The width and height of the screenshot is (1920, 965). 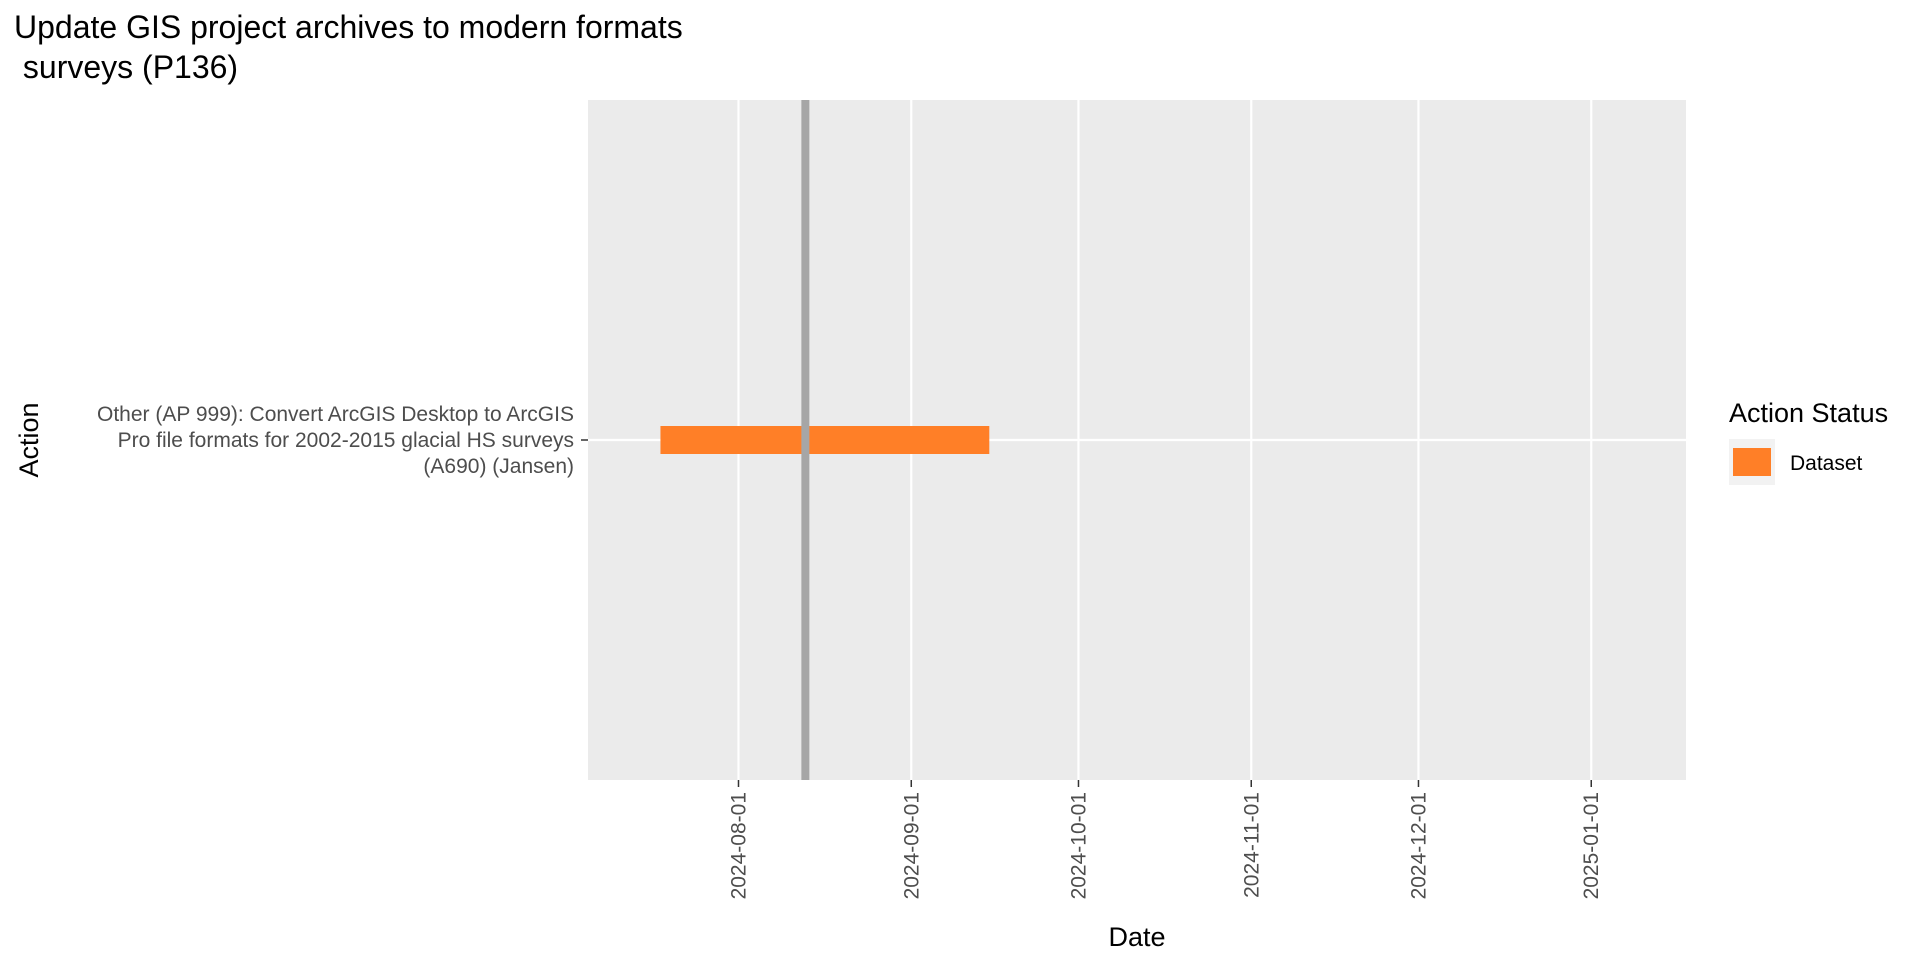 I want to click on legend-label-dataset: Dataset, so click(x=1826, y=463).